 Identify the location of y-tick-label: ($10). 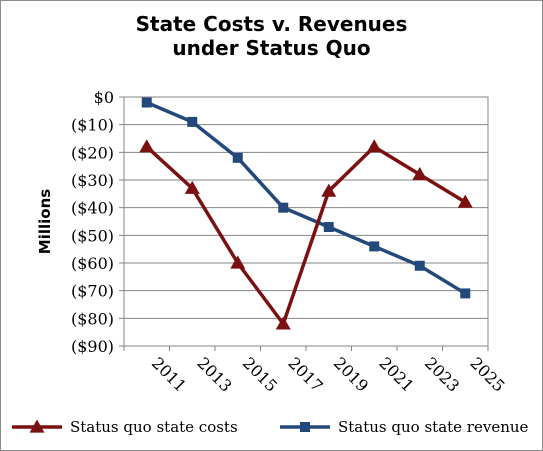
(92, 125).